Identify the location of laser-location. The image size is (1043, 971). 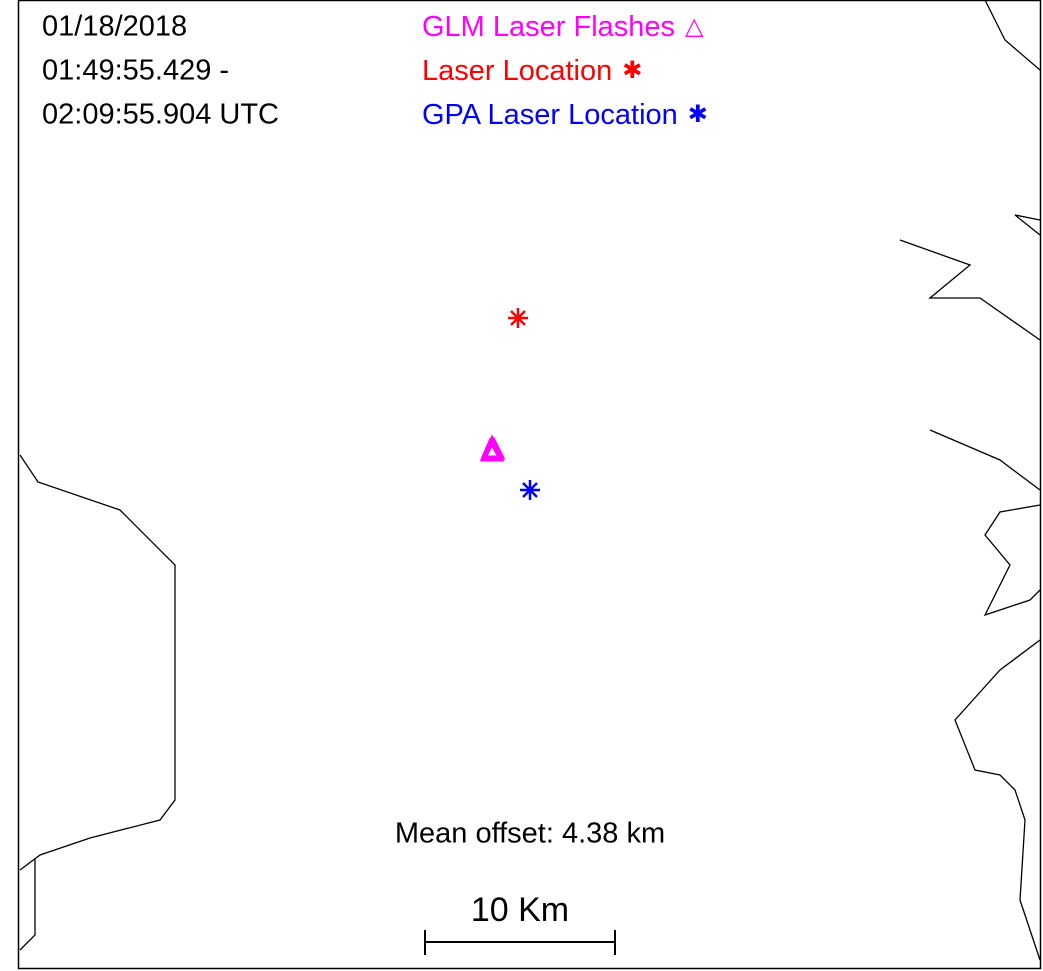
(518, 318).